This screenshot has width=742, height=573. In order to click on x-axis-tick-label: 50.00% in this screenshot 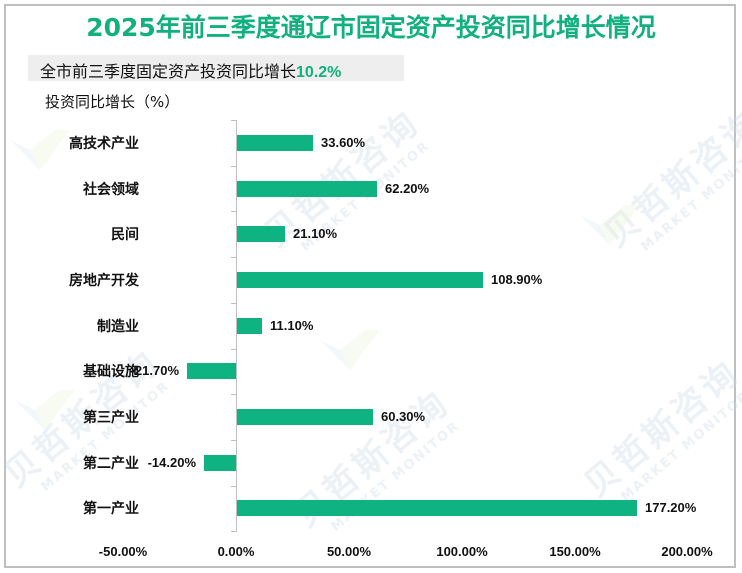, I will do `click(349, 551)`.